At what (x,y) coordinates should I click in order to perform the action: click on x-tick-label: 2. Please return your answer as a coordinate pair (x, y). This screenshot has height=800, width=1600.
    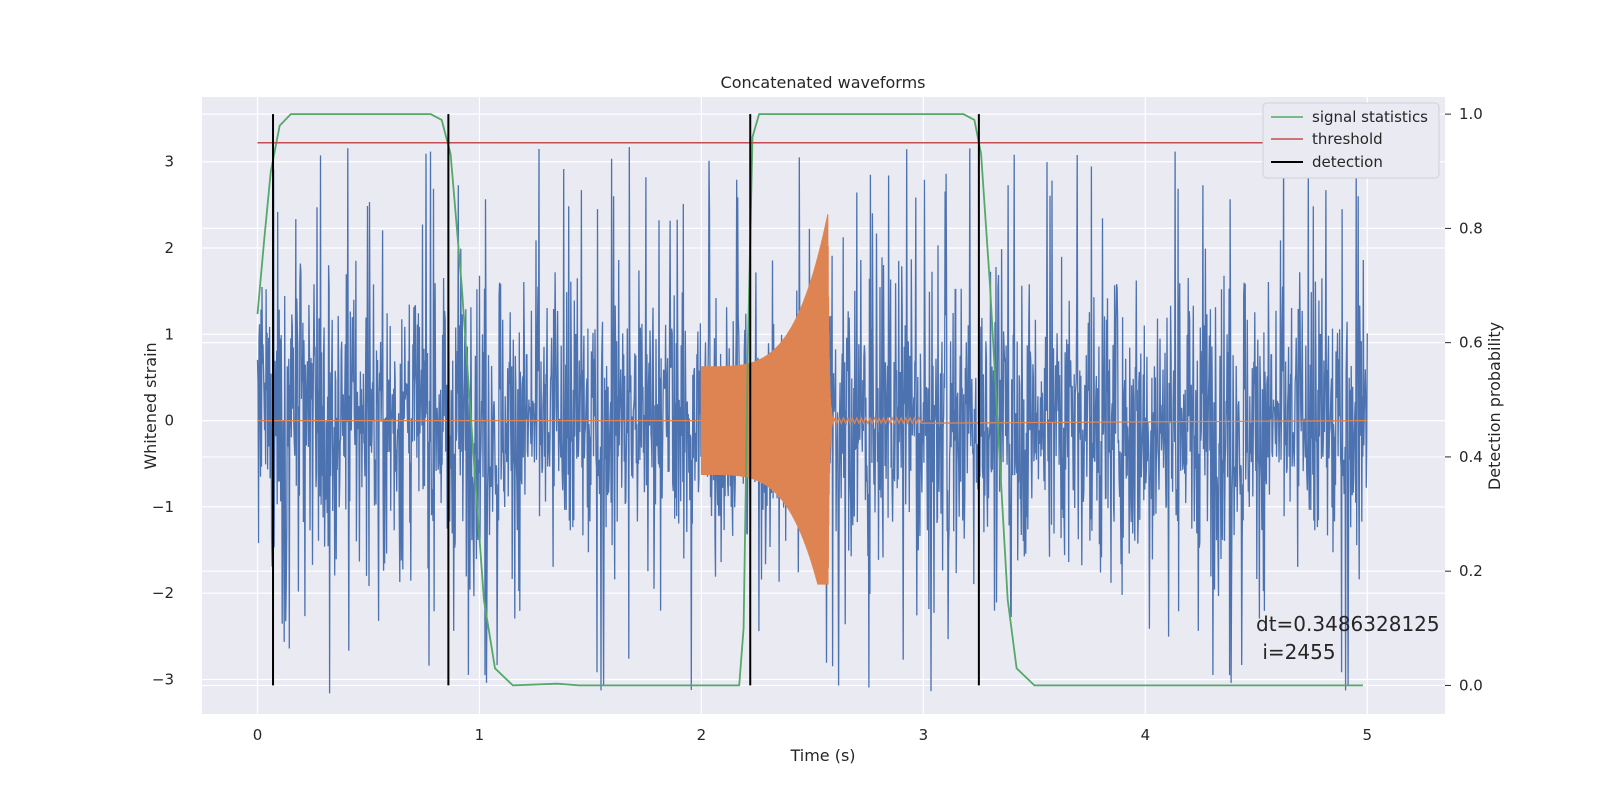
    Looking at the image, I should click on (702, 735).